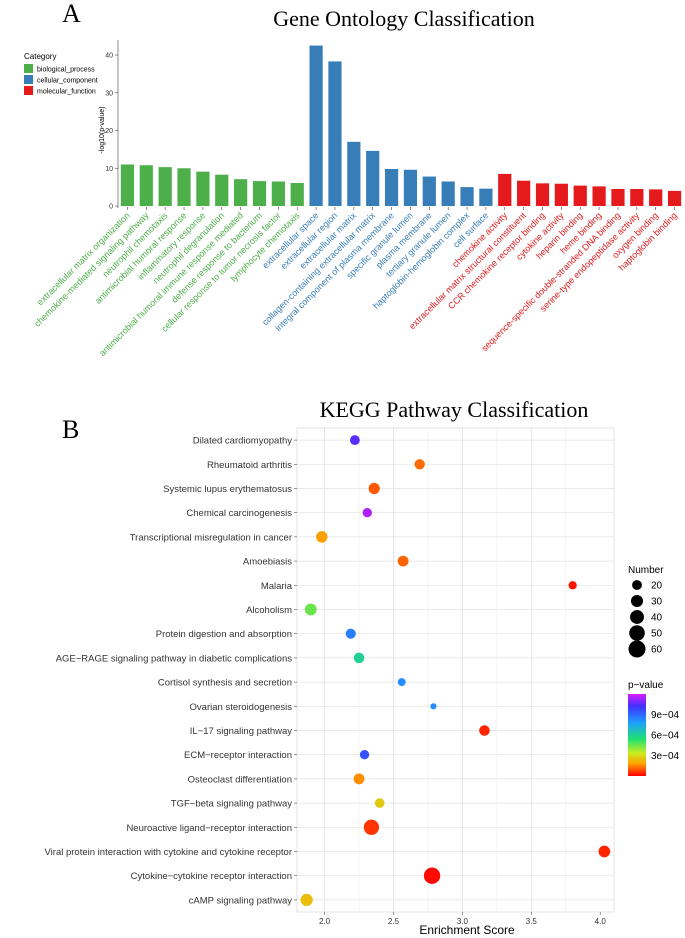  I want to click on kegg-x-tick-label: 3.5, so click(532, 921).